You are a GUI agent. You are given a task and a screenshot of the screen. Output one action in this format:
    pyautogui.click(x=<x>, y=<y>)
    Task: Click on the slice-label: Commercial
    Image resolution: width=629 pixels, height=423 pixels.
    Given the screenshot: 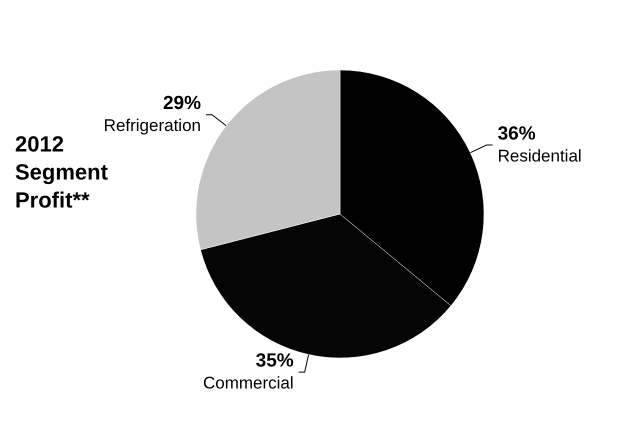 What is the action you would take?
    pyautogui.click(x=248, y=383)
    